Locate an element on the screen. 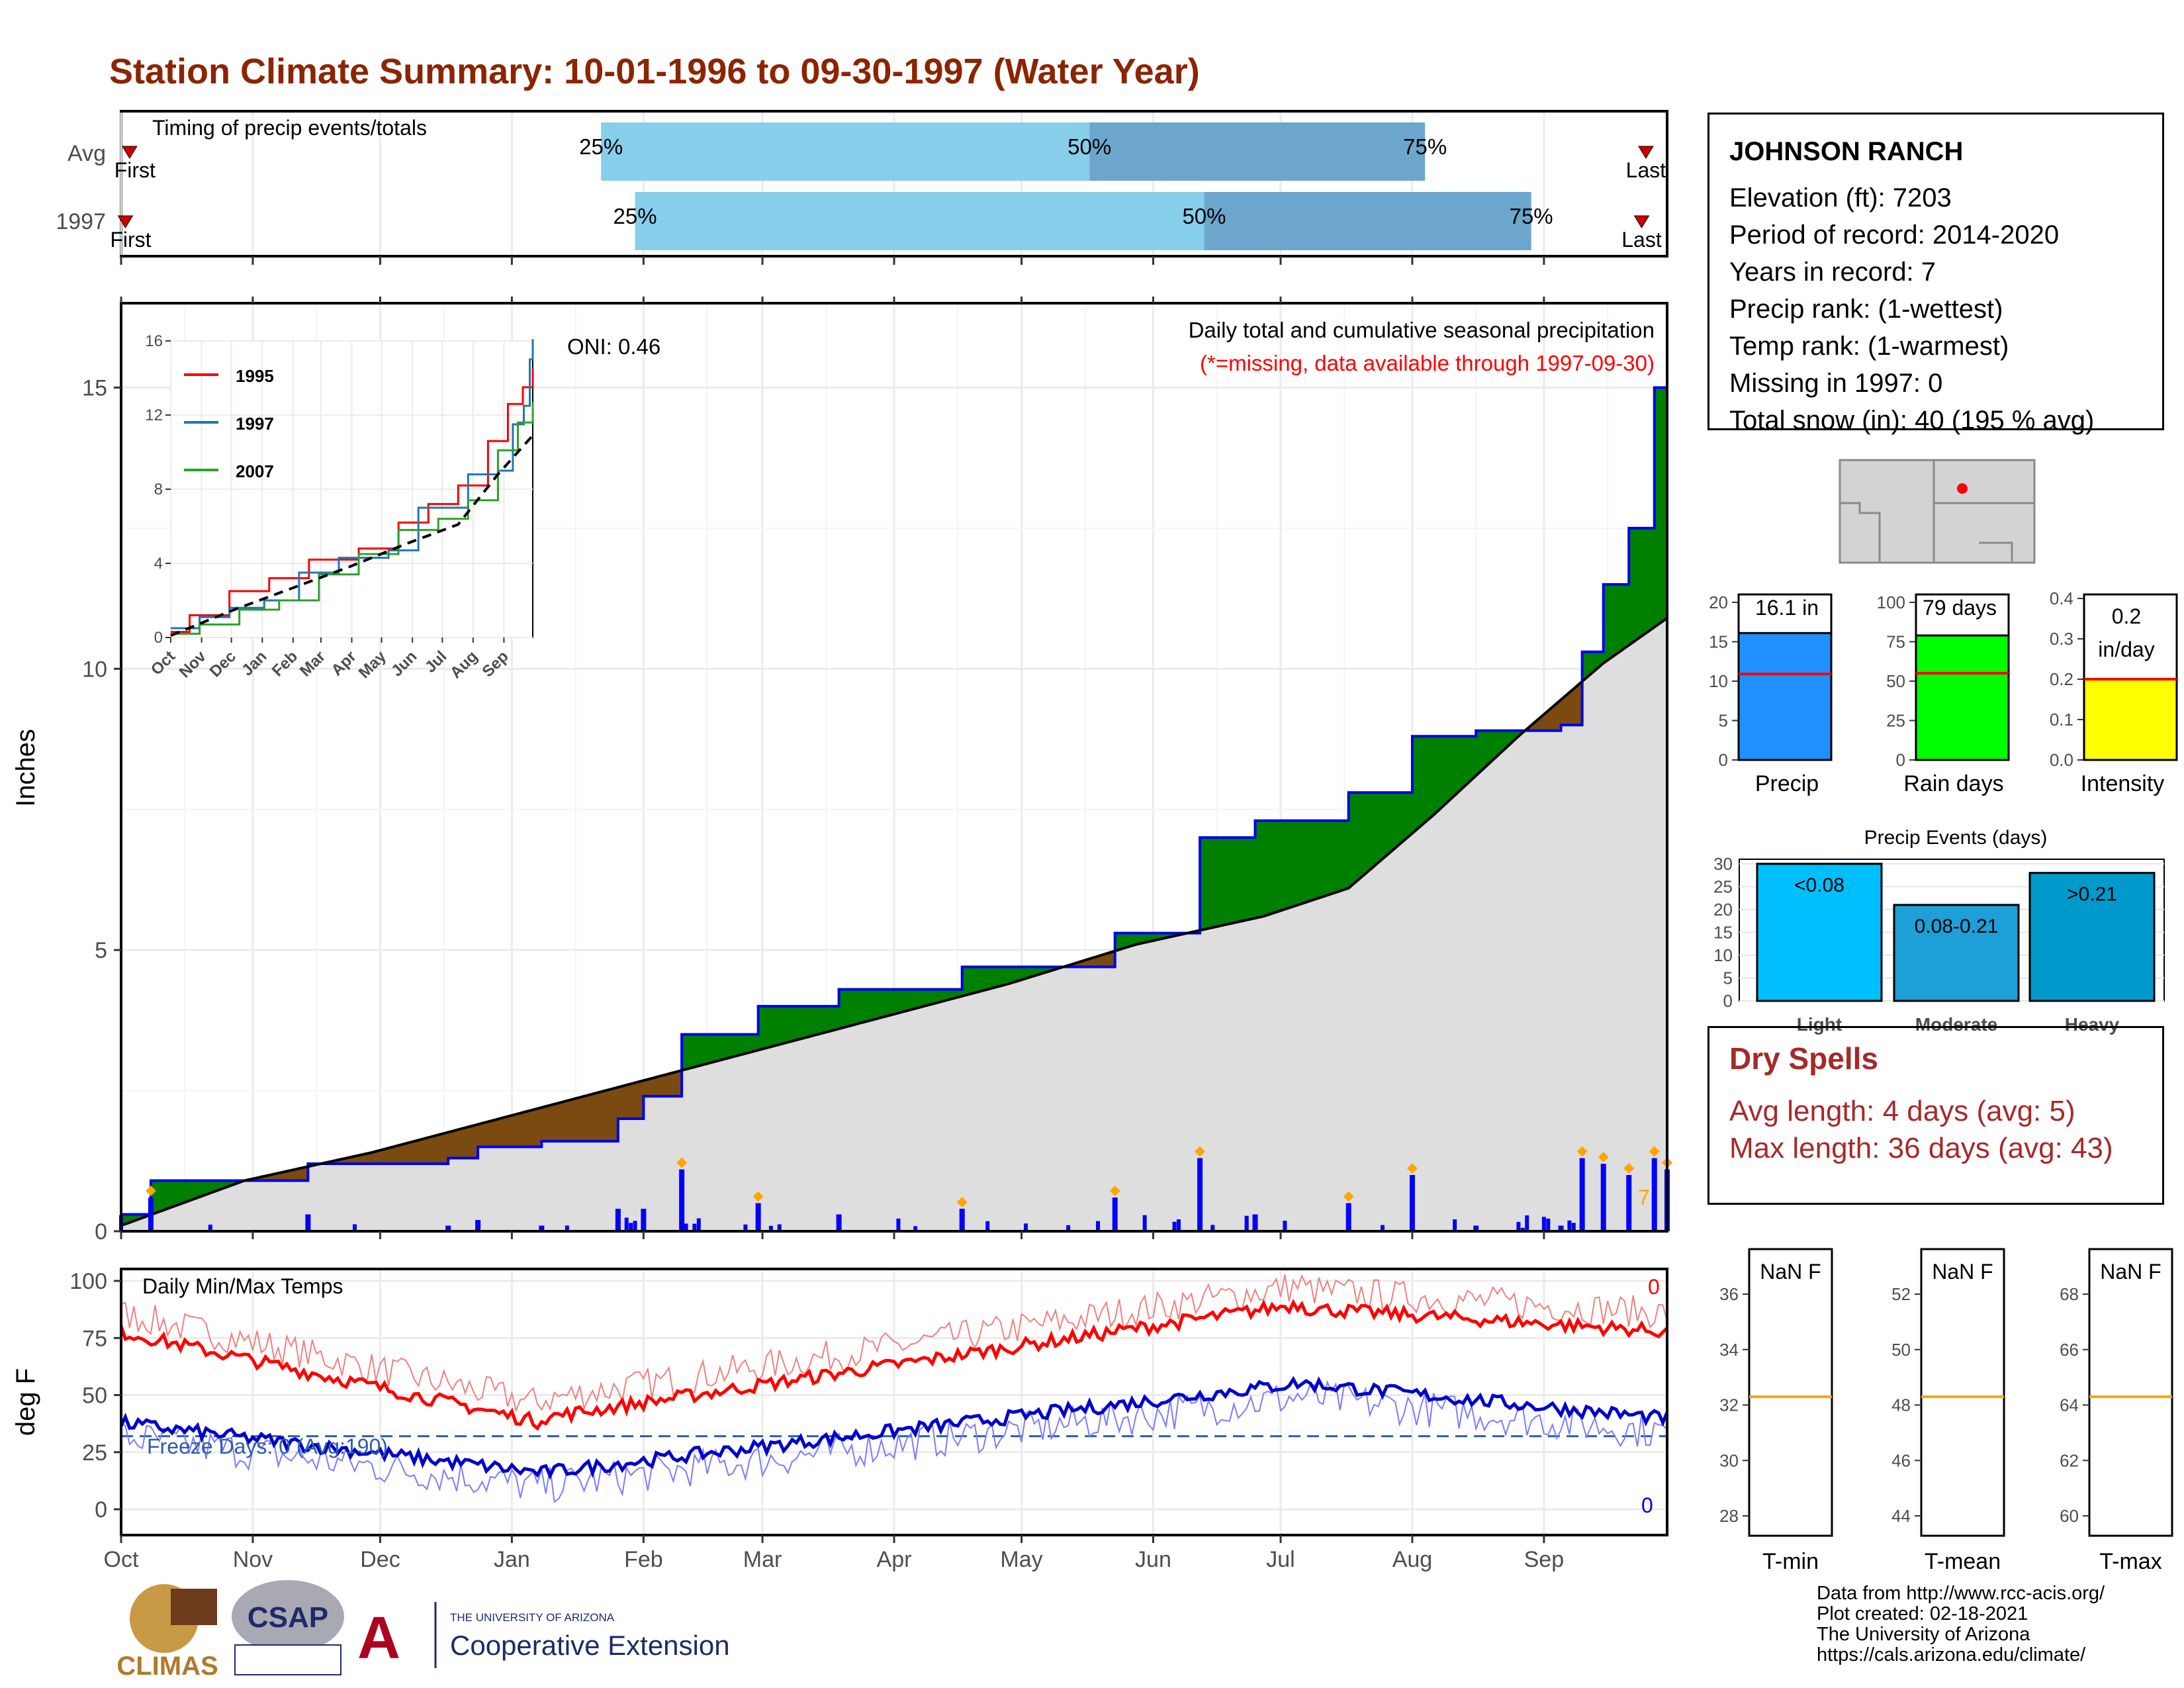 This screenshot has height=1688, width=2184. normal-min-temp-line is located at coordinates (894, 1441).